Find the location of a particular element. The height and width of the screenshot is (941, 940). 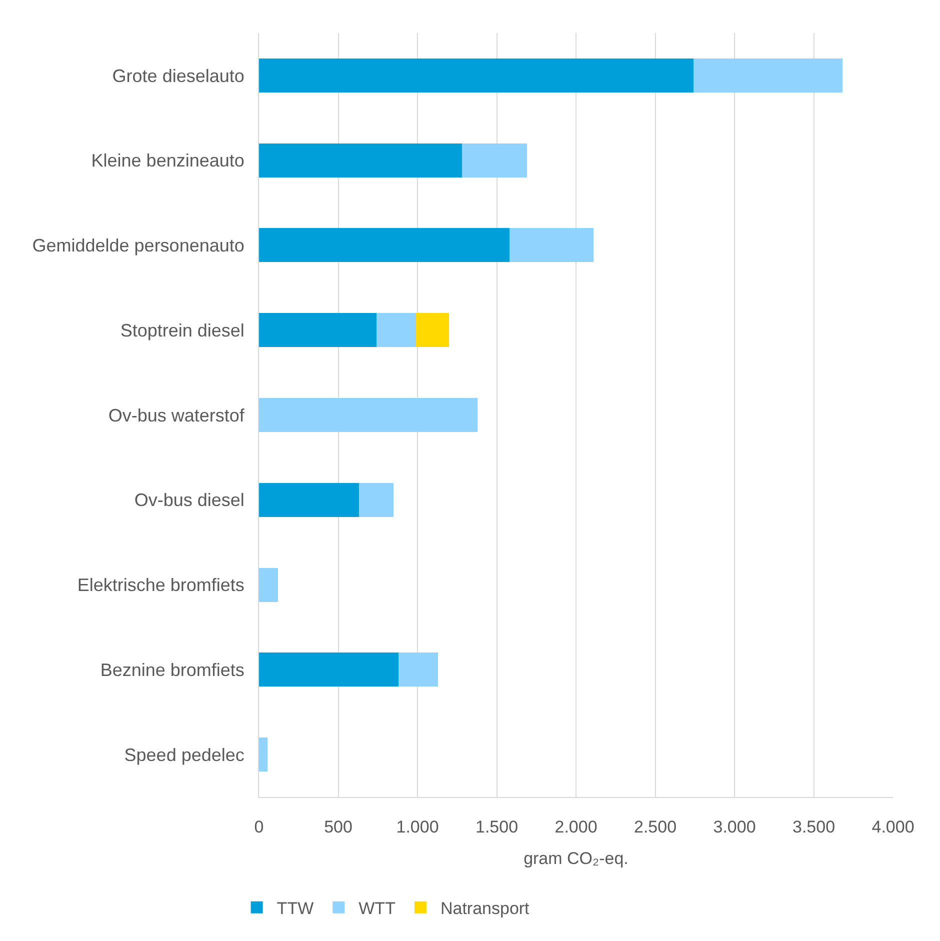

x-tick-label: 4.000 is located at coordinates (893, 826).